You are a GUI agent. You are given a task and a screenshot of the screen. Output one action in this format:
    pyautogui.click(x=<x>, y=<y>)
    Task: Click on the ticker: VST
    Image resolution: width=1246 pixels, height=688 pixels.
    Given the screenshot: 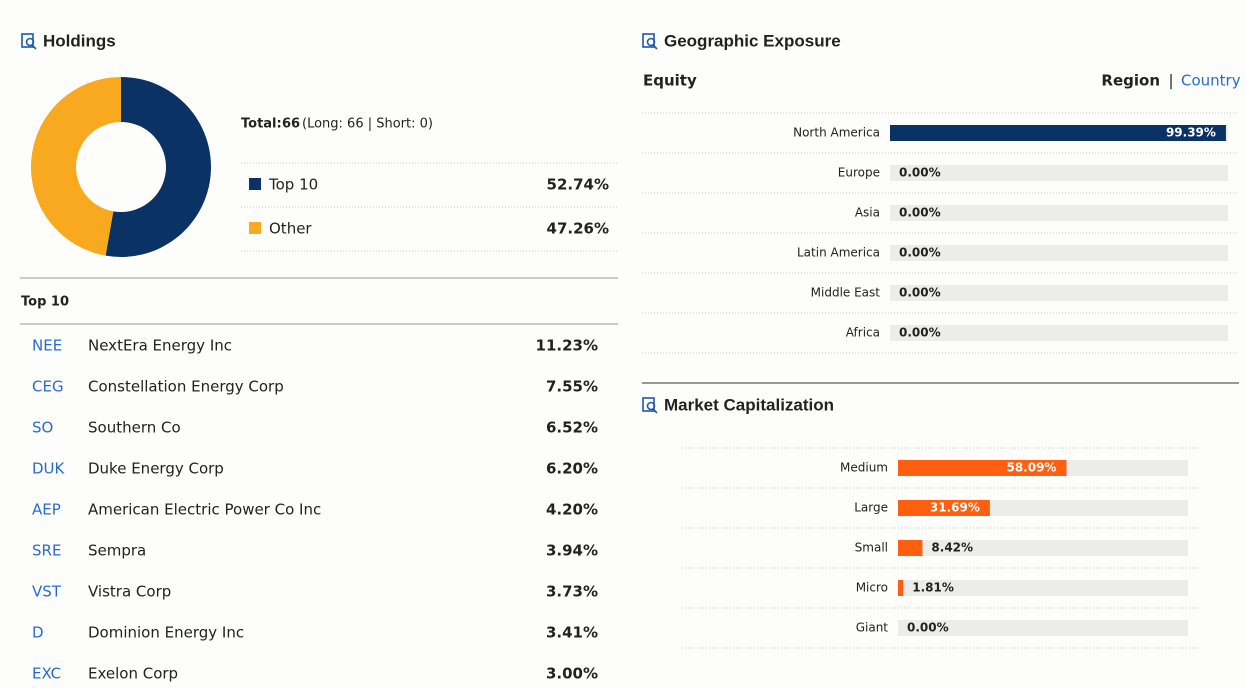 What is the action you would take?
    pyautogui.click(x=47, y=592)
    